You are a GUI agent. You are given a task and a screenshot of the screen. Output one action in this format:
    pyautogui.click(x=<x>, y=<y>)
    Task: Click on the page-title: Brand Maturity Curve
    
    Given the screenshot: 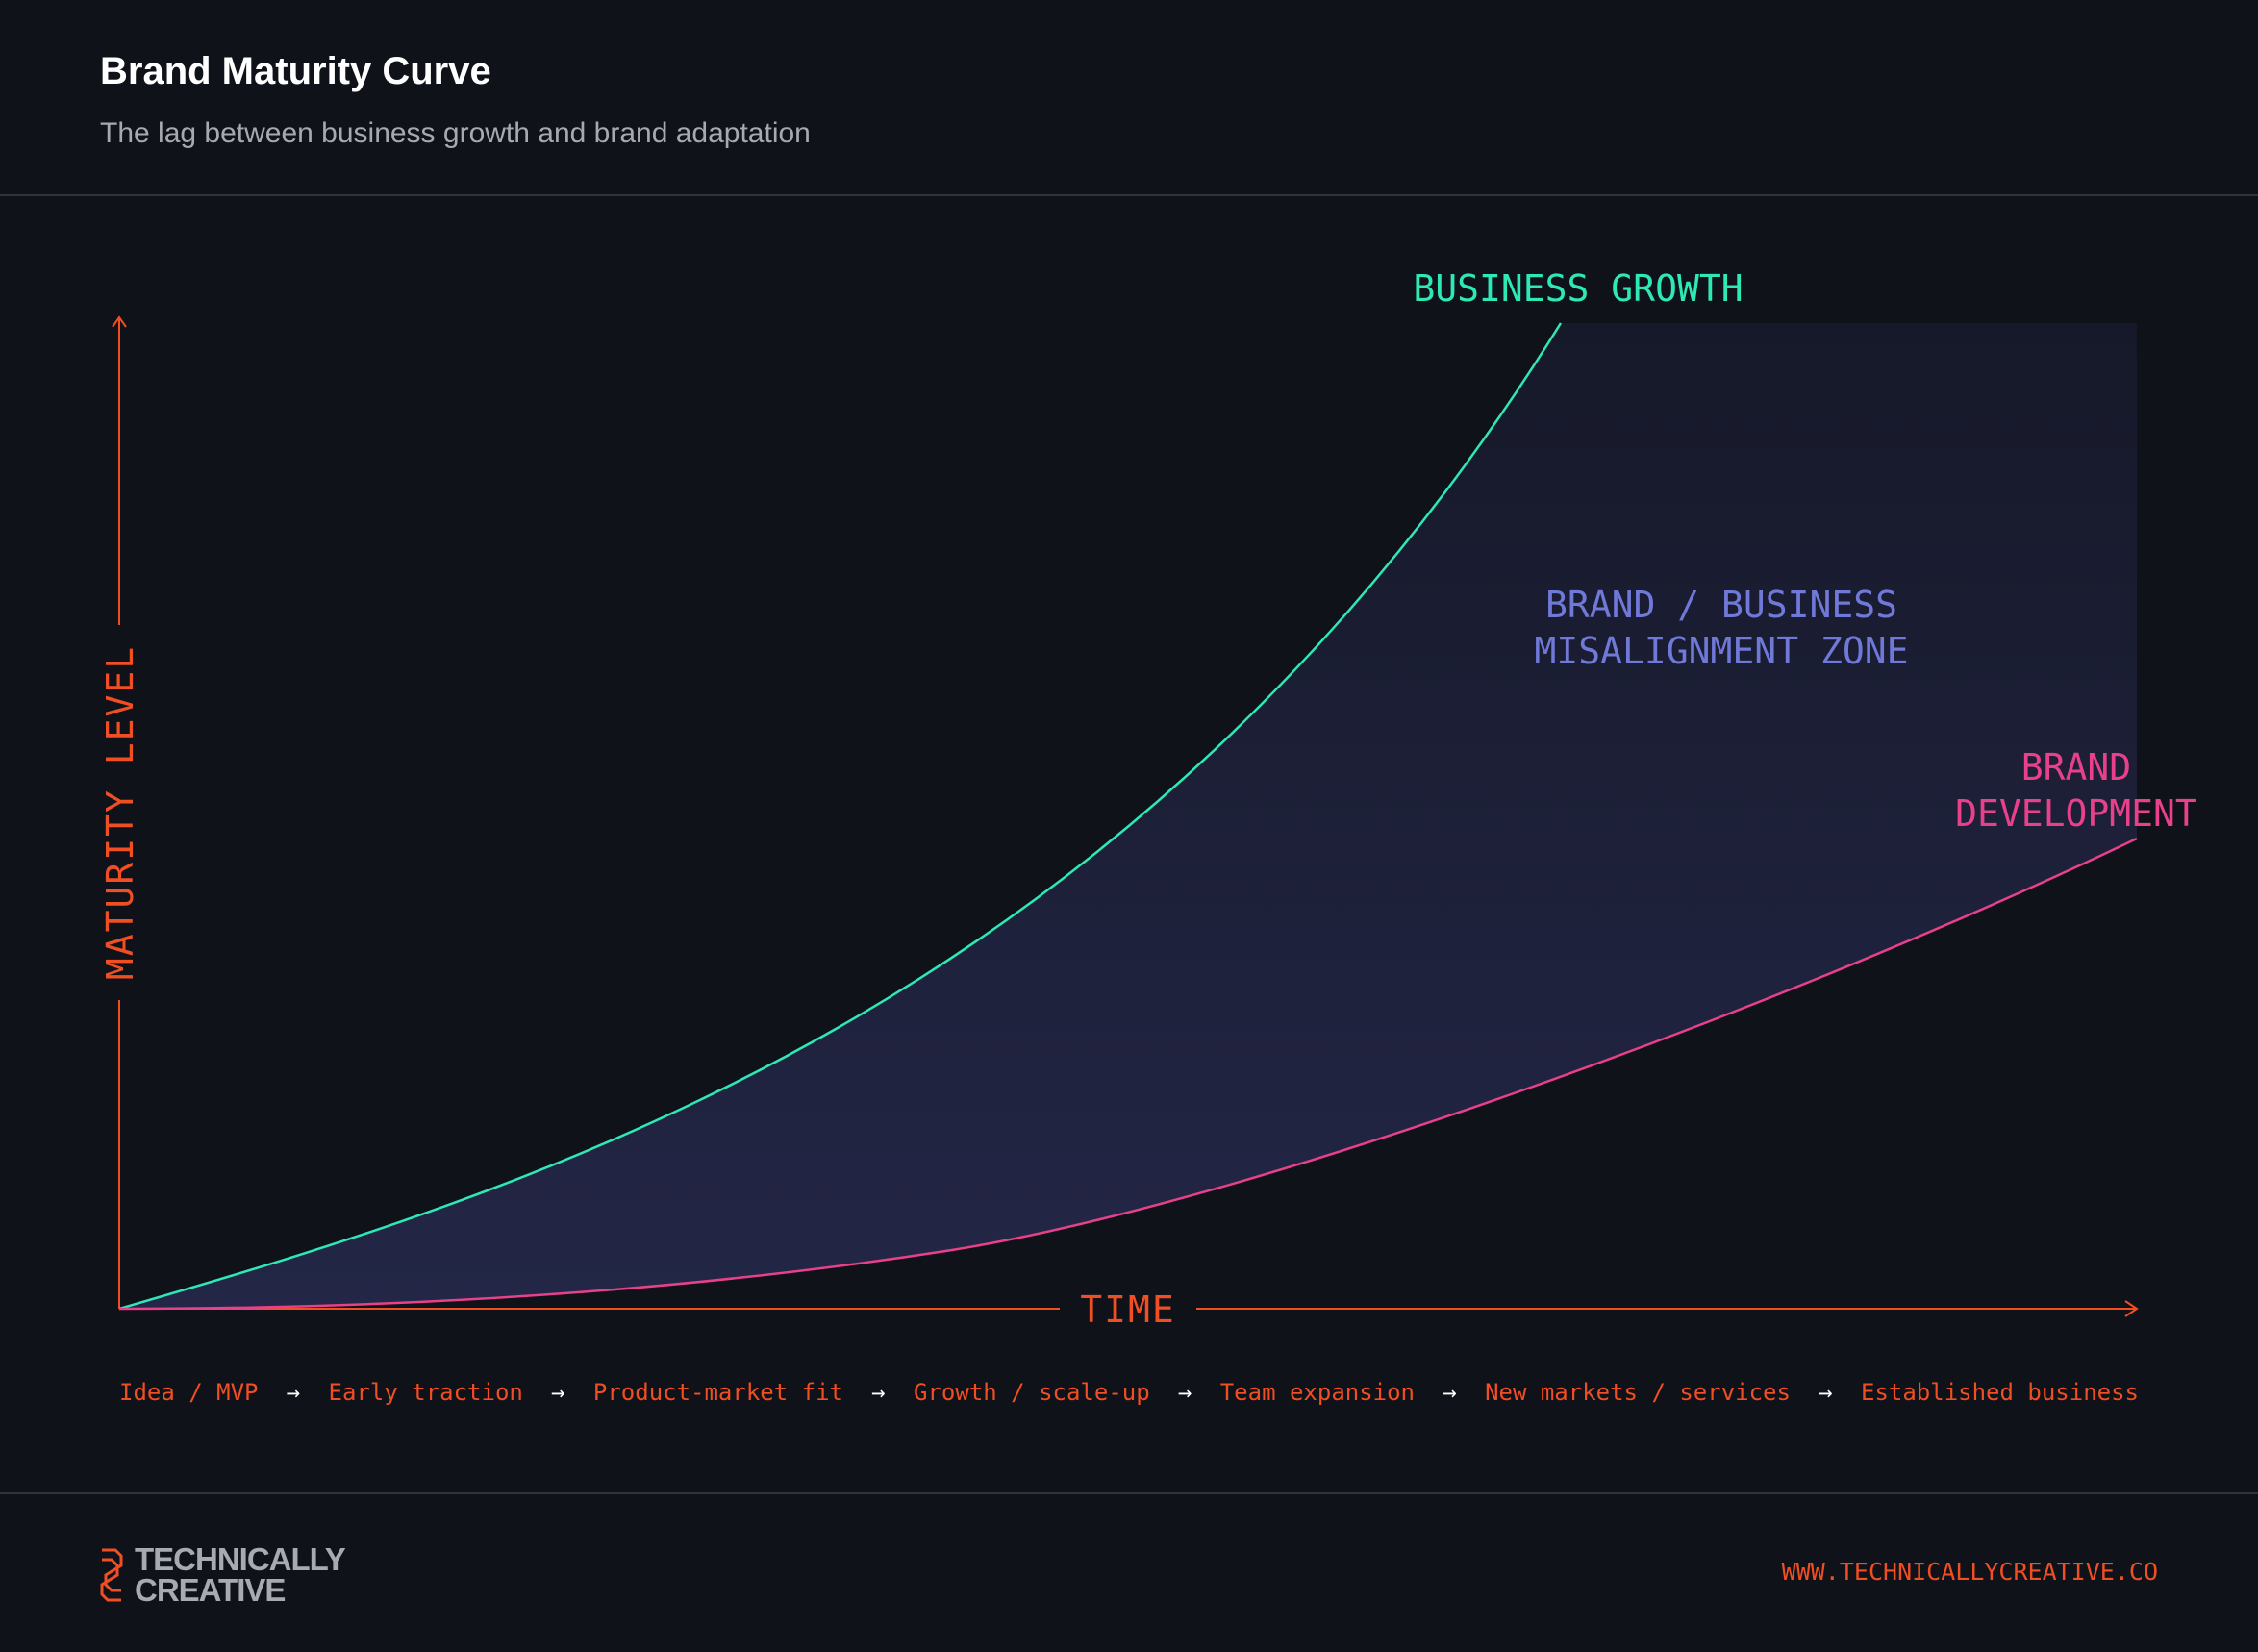 What is the action you would take?
    pyautogui.click(x=295, y=71)
    